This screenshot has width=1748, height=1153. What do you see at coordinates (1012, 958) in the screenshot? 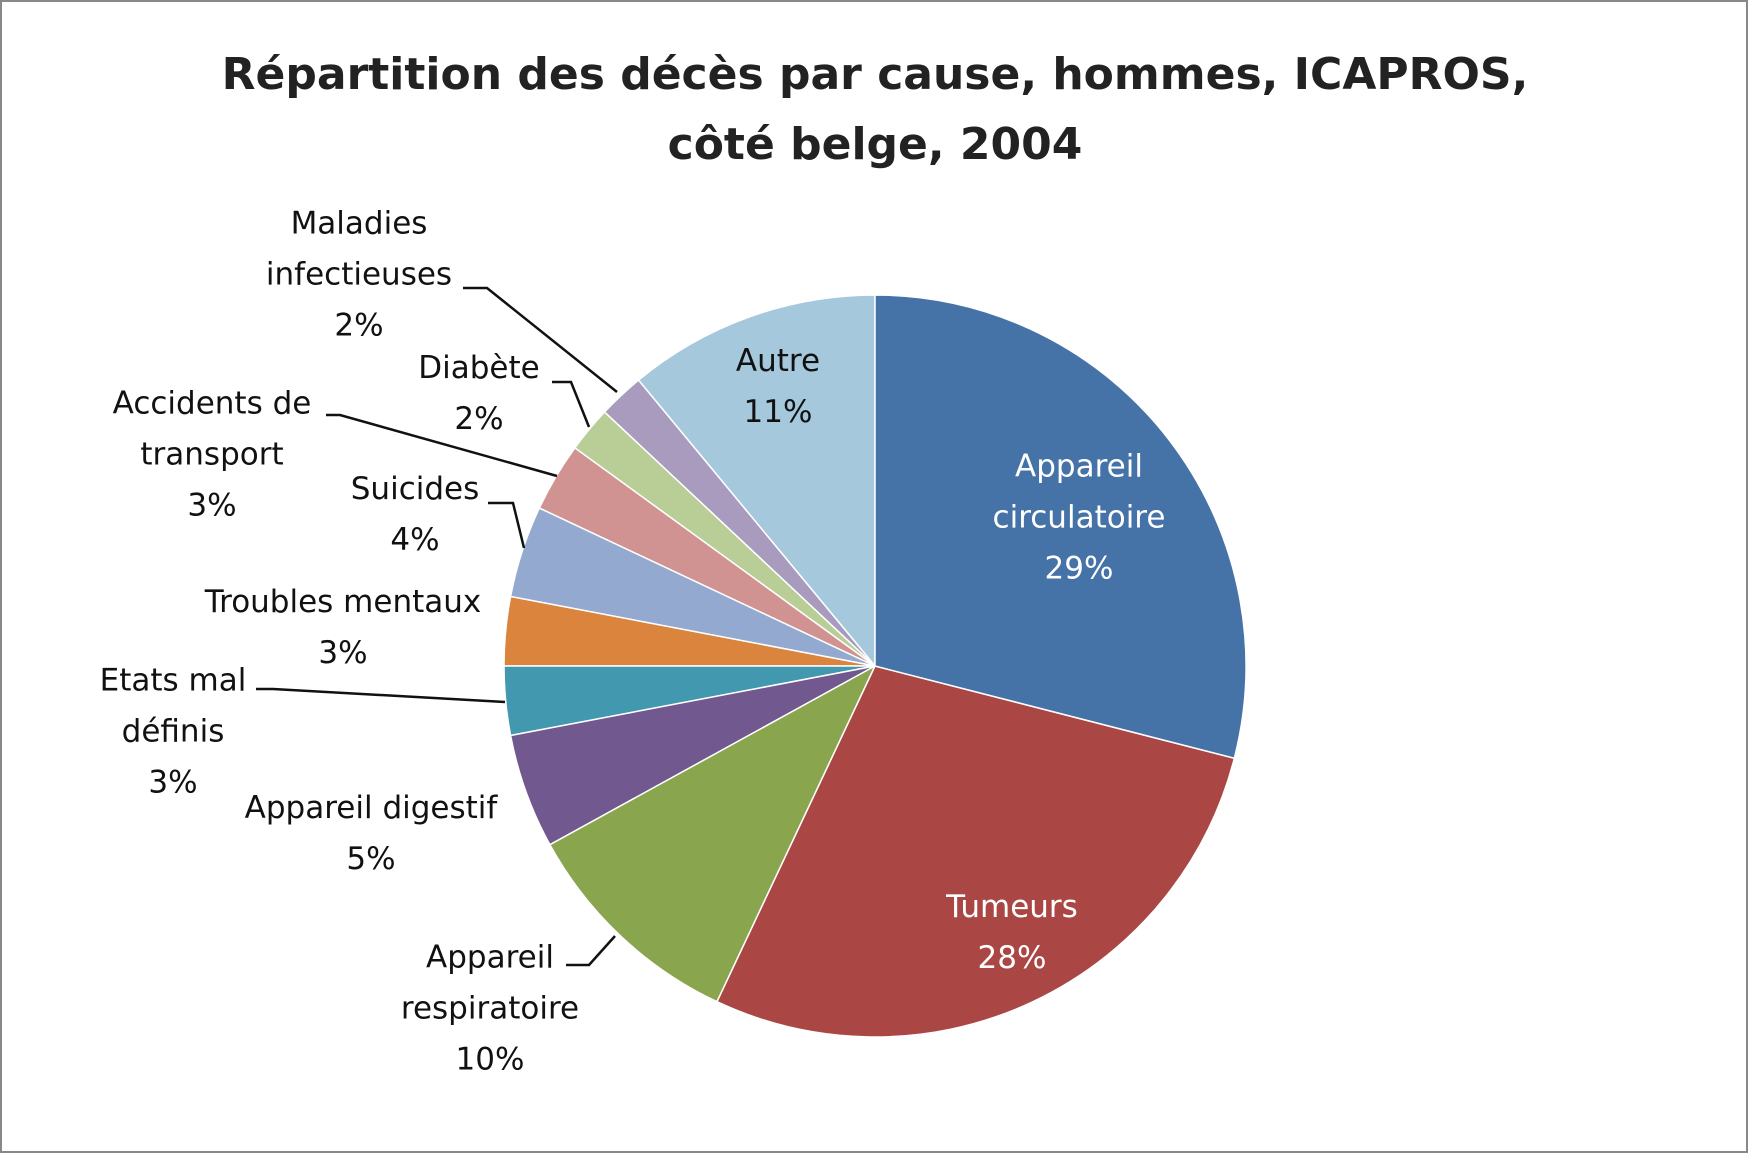
I see `value-label: 28%` at bounding box center [1012, 958].